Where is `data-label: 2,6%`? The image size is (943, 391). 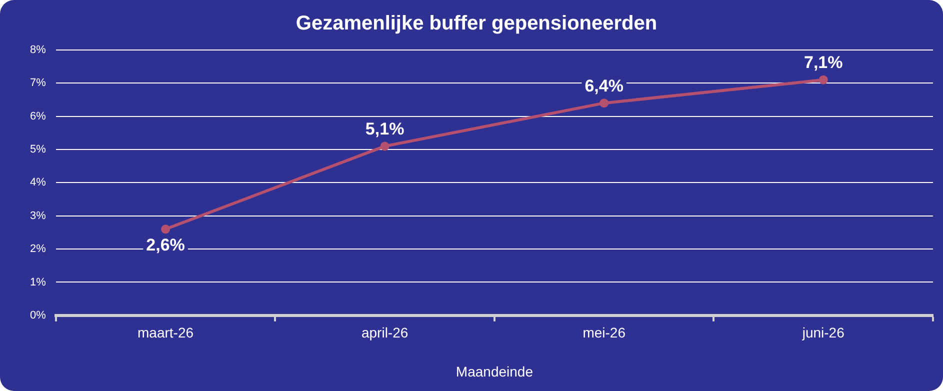 data-label: 2,6% is located at coordinates (165, 244).